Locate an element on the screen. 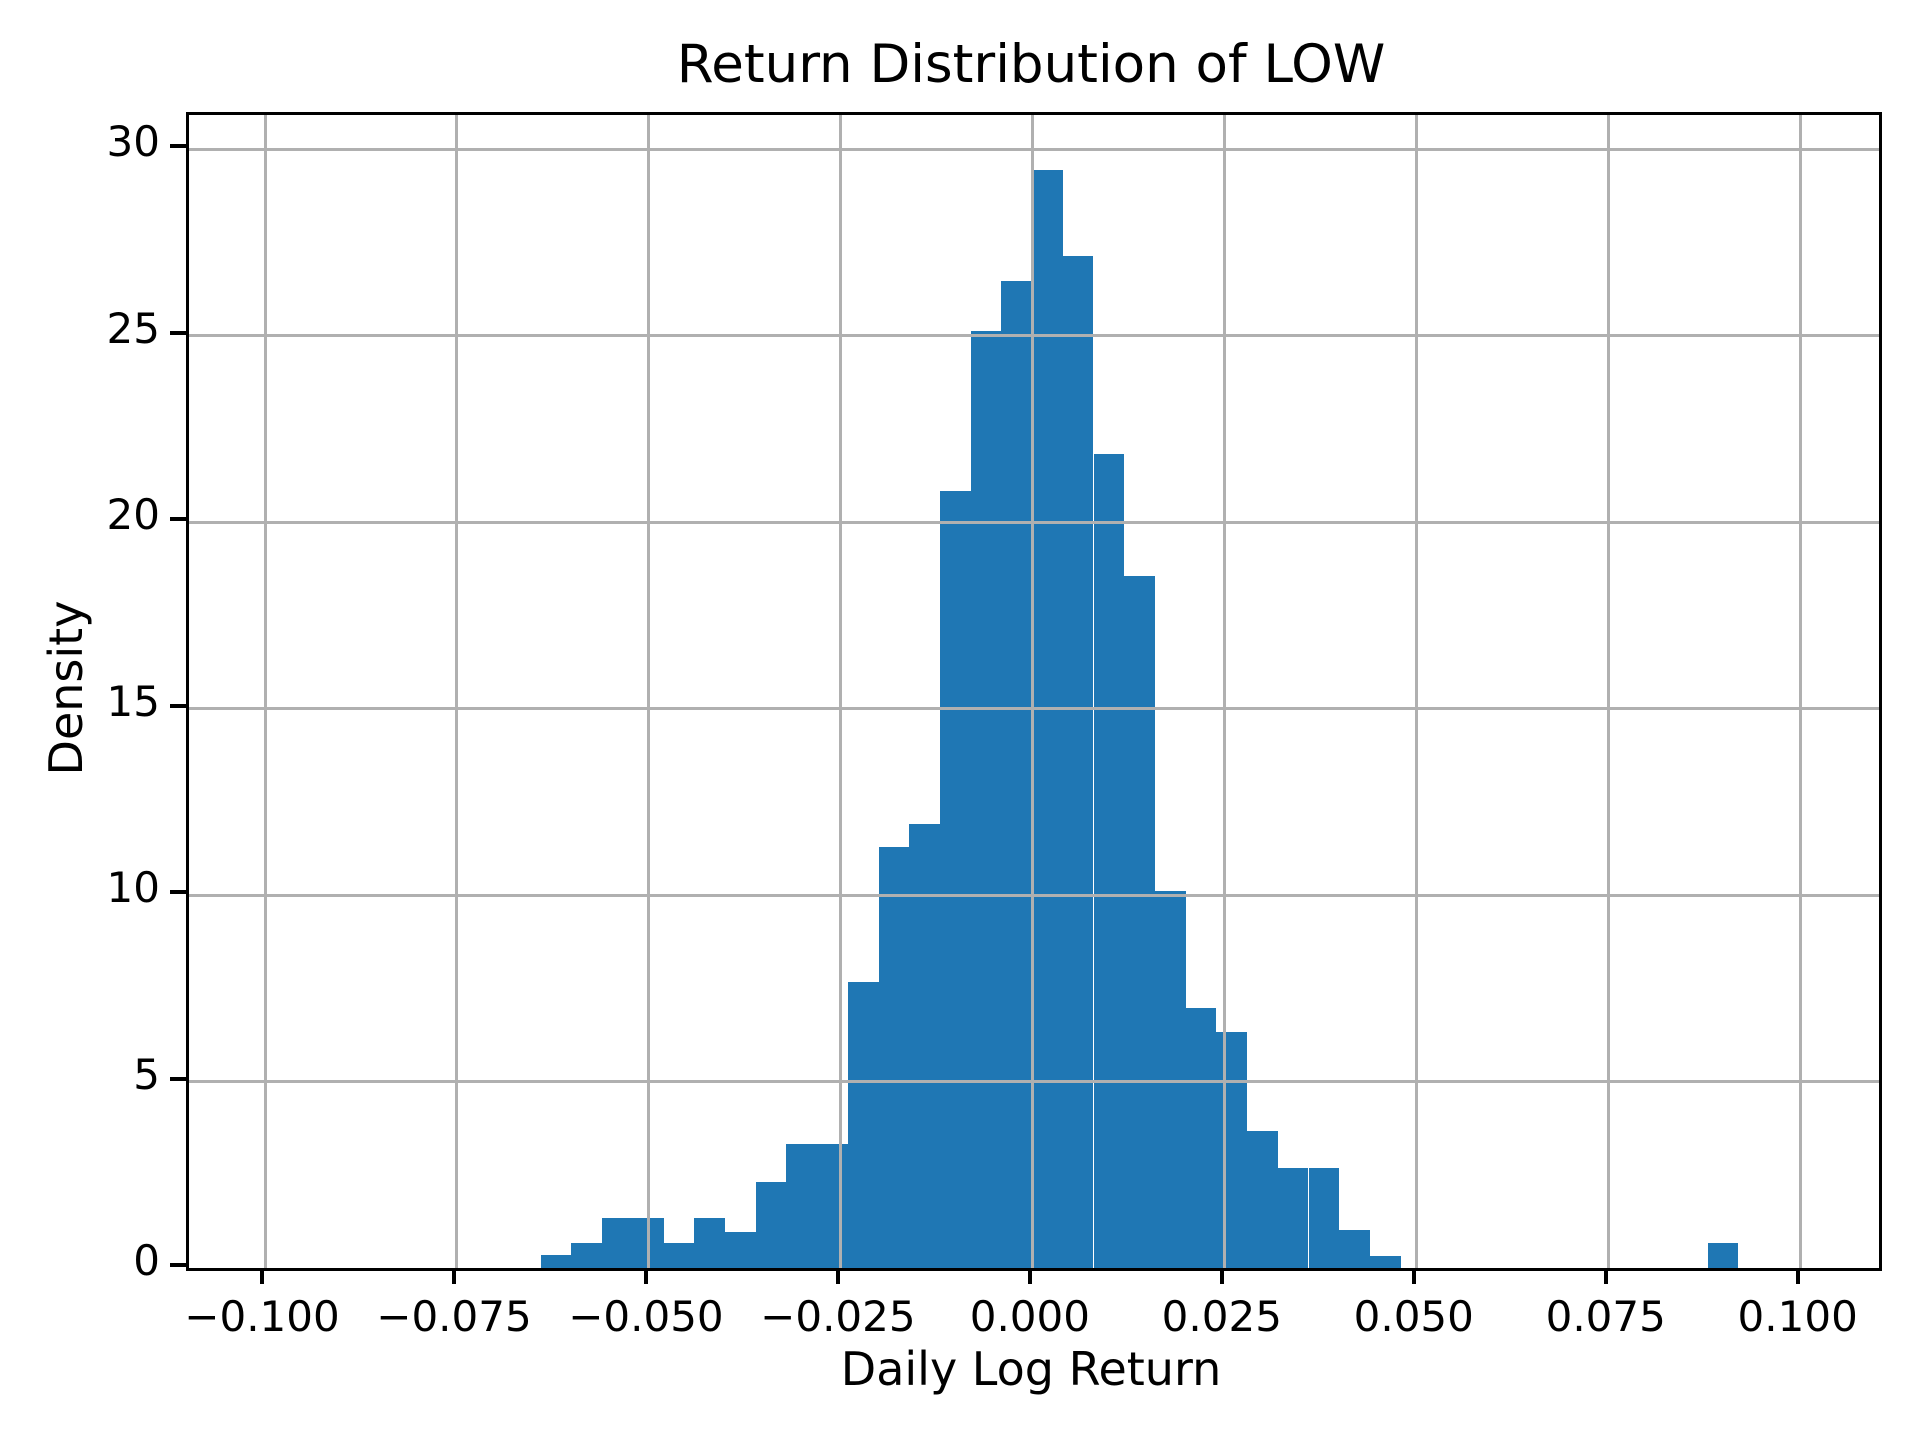 This screenshot has height=1440, width=1920. y-axis-label: Density is located at coordinates (66, 688).